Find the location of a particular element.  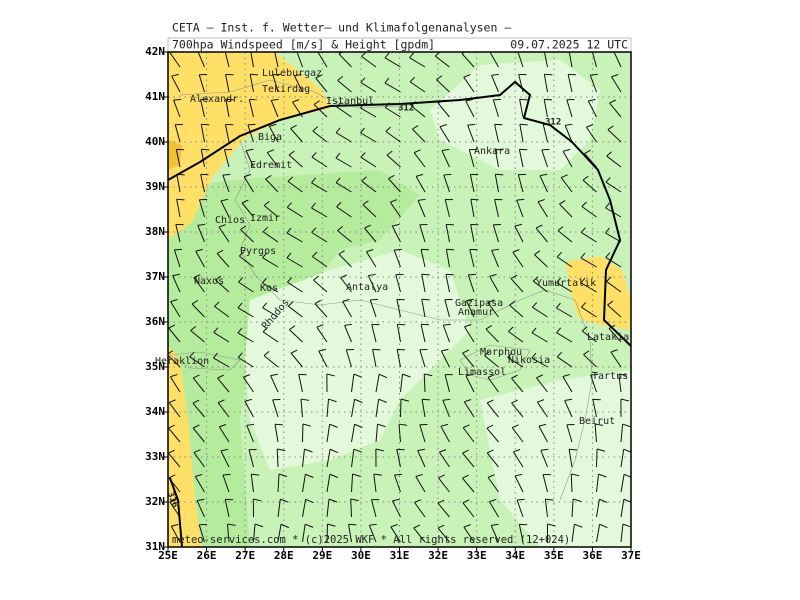

place-label: Pyrgos is located at coordinates (258, 251).